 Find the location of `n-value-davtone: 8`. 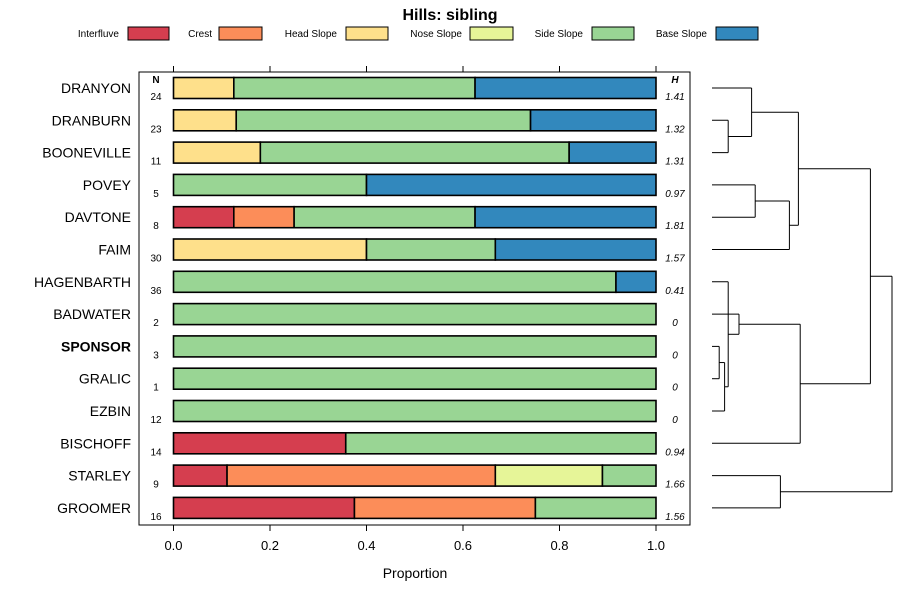

n-value-davtone: 8 is located at coordinates (156, 226).